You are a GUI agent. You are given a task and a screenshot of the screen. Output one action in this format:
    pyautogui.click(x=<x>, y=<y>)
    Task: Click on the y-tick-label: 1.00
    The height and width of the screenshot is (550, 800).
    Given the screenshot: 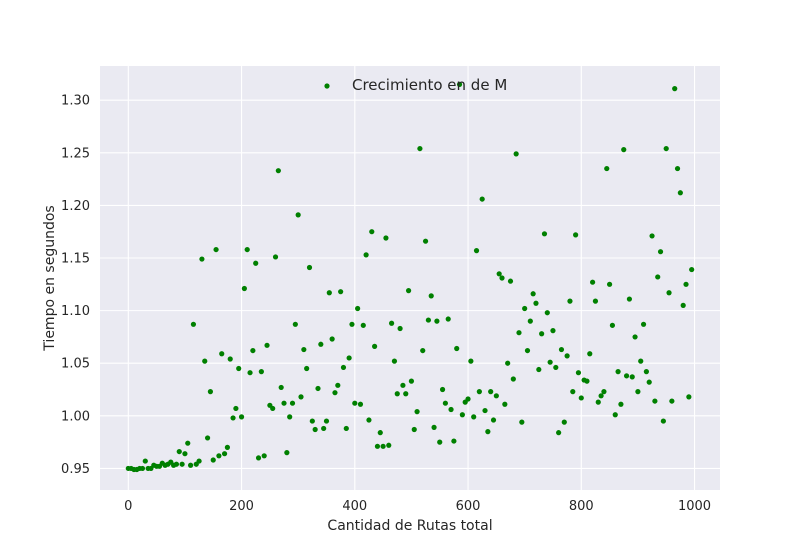 What is the action you would take?
    pyautogui.click(x=75, y=416)
    